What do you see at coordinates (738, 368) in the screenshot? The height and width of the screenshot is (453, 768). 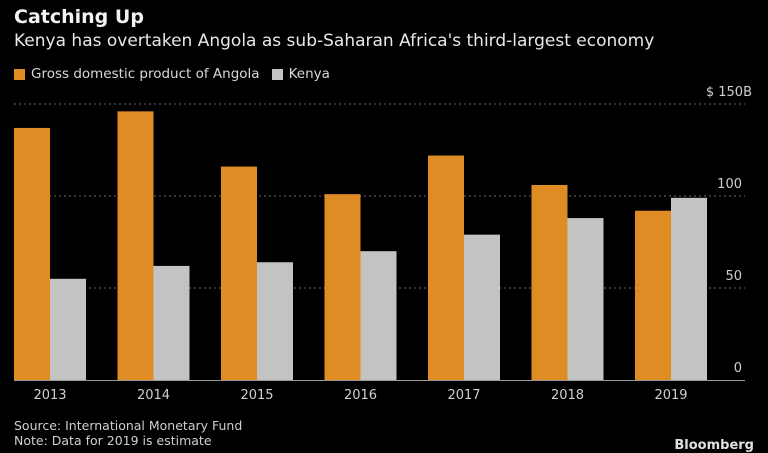 I see `y-tick-label: 0` at bounding box center [738, 368].